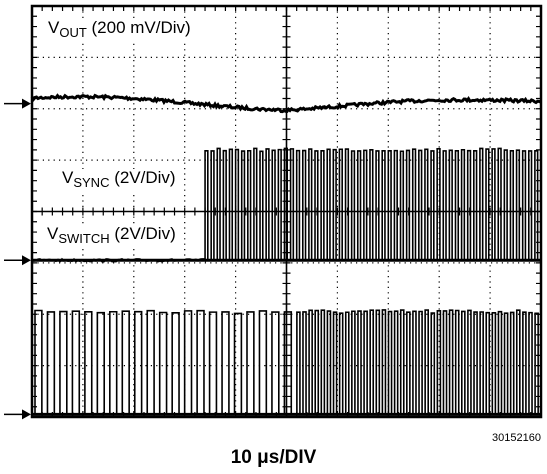 The width and height of the screenshot is (547, 474). Describe the element at coordinates (273, 457) in the screenshot. I see `time-scale-label: 10 μs/DIV` at that location.